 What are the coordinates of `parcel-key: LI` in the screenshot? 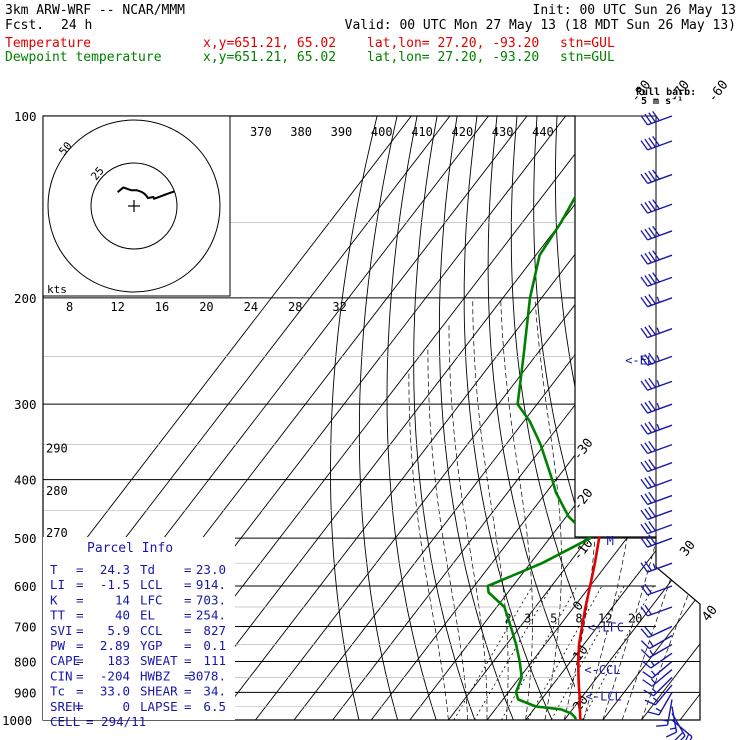 It's located at (57, 584).